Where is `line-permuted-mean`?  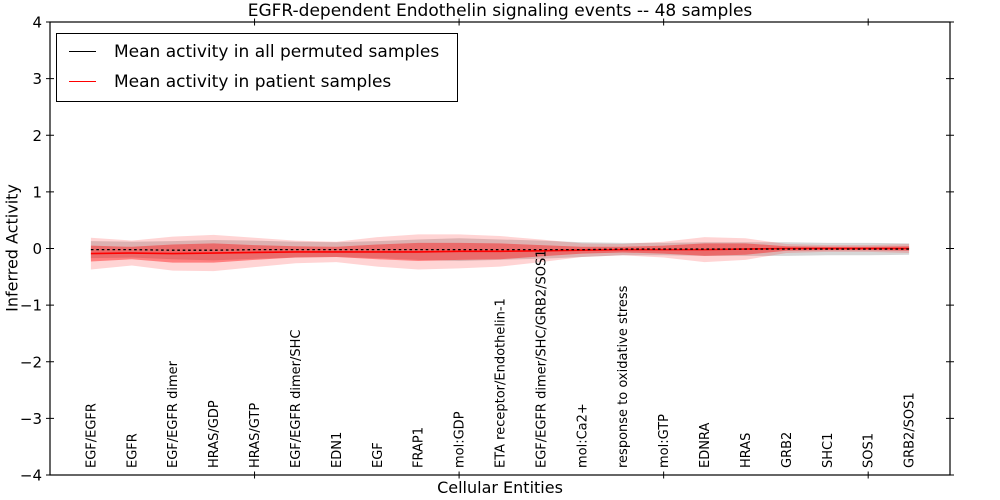
line-permuted-mean is located at coordinates (500, 249).